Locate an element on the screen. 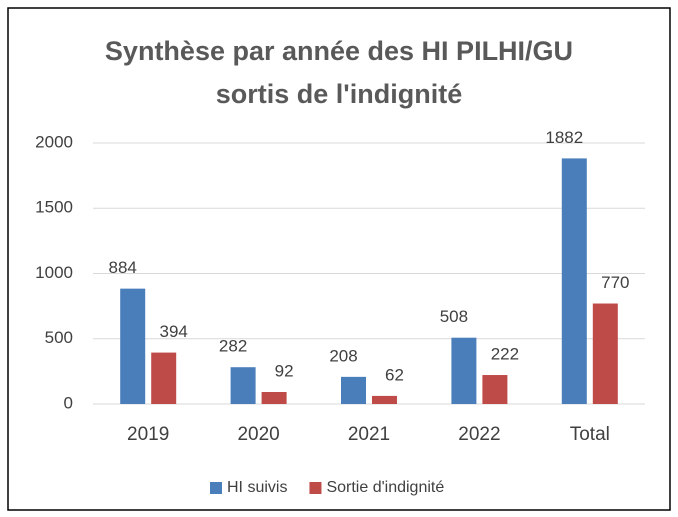 Image resolution: width=678 pixels, height=517 pixels. x-tick-label: 2020 is located at coordinates (258, 434).